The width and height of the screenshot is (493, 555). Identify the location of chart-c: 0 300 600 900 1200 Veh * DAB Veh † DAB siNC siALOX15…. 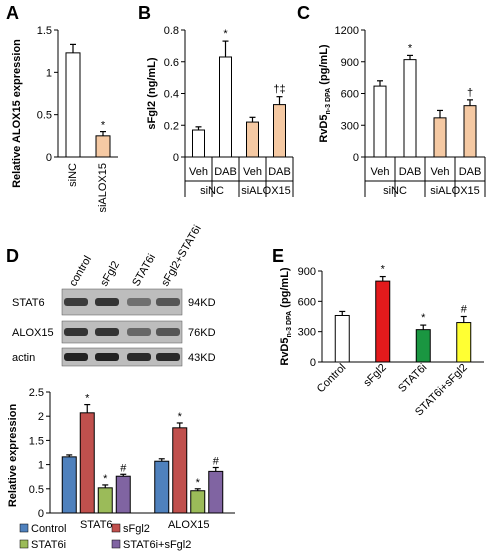
(402, 111).